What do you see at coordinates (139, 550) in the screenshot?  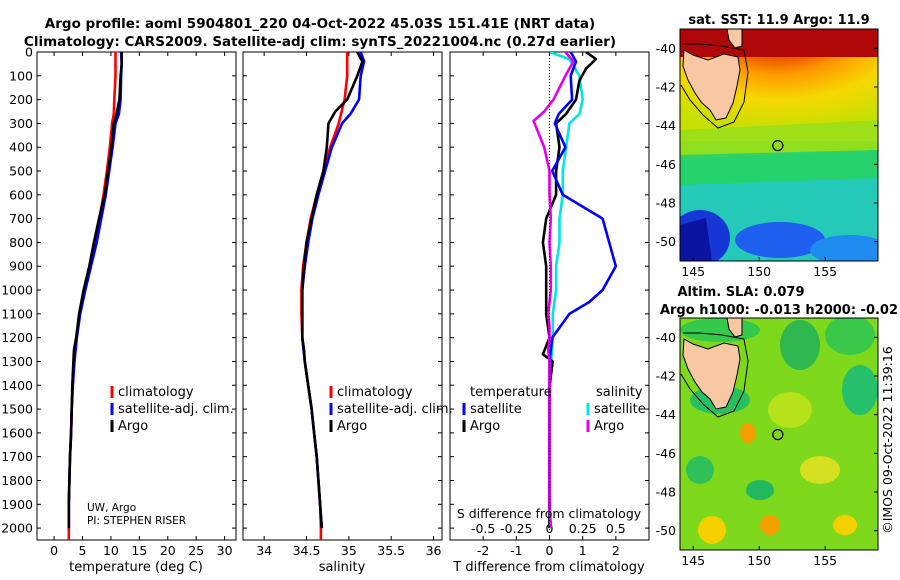 I see `x-tick-label: 15` at bounding box center [139, 550].